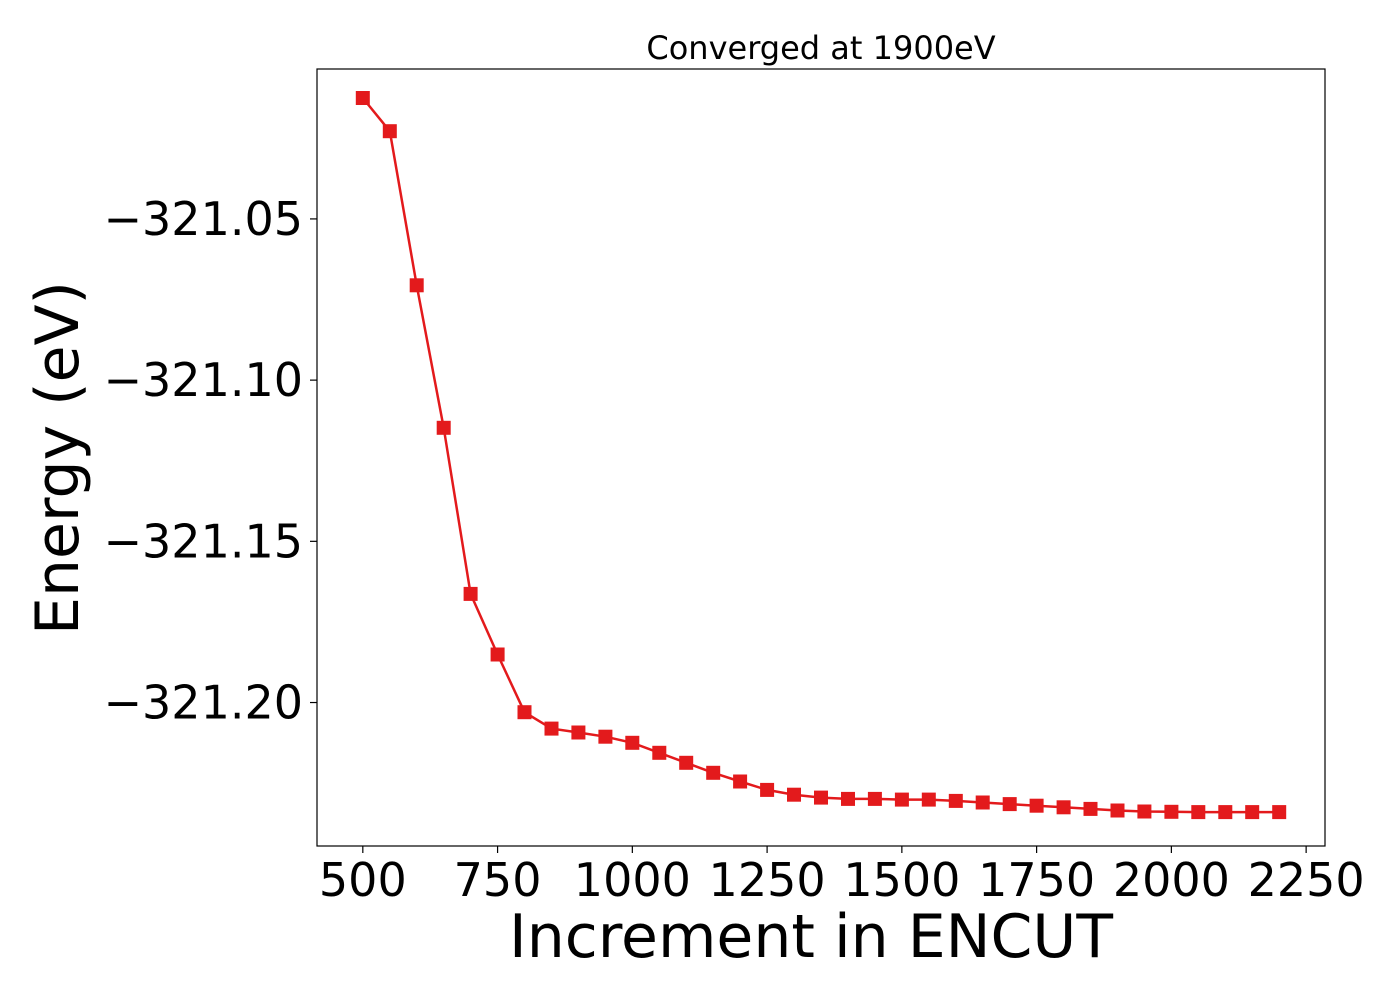 This screenshot has width=1400, height=1000. Describe the element at coordinates (1306, 880) in the screenshot. I see `x-tick-label: 2250` at that location.